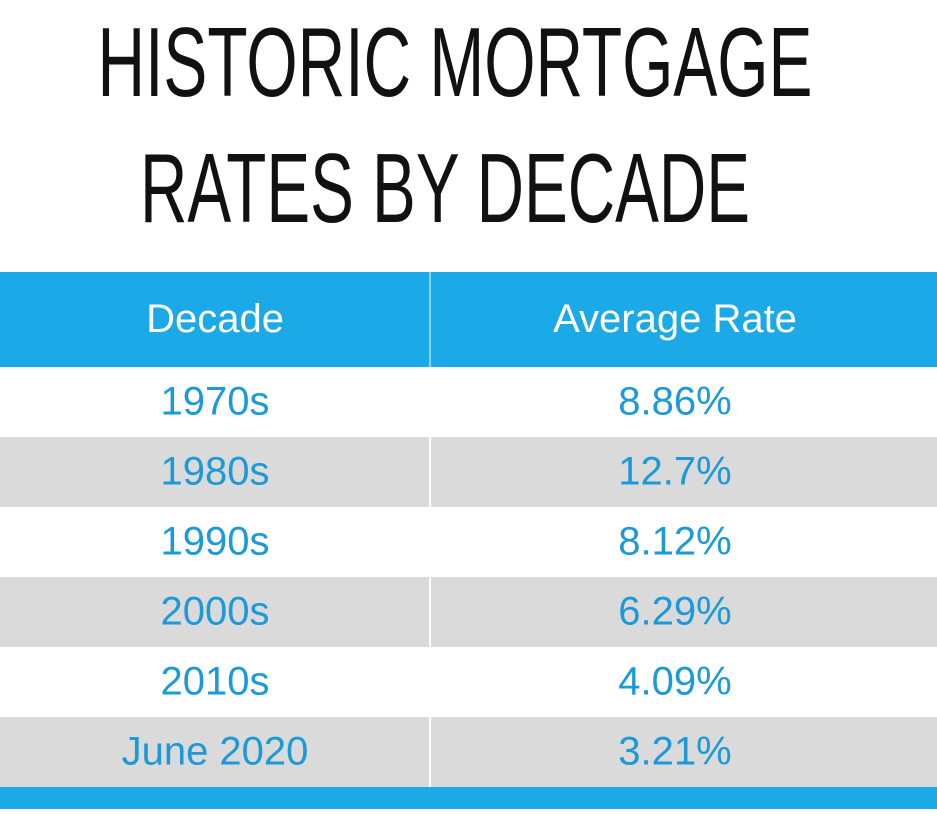  What do you see at coordinates (215, 402) in the screenshot?
I see `table-cell: 1970s` at bounding box center [215, 402].